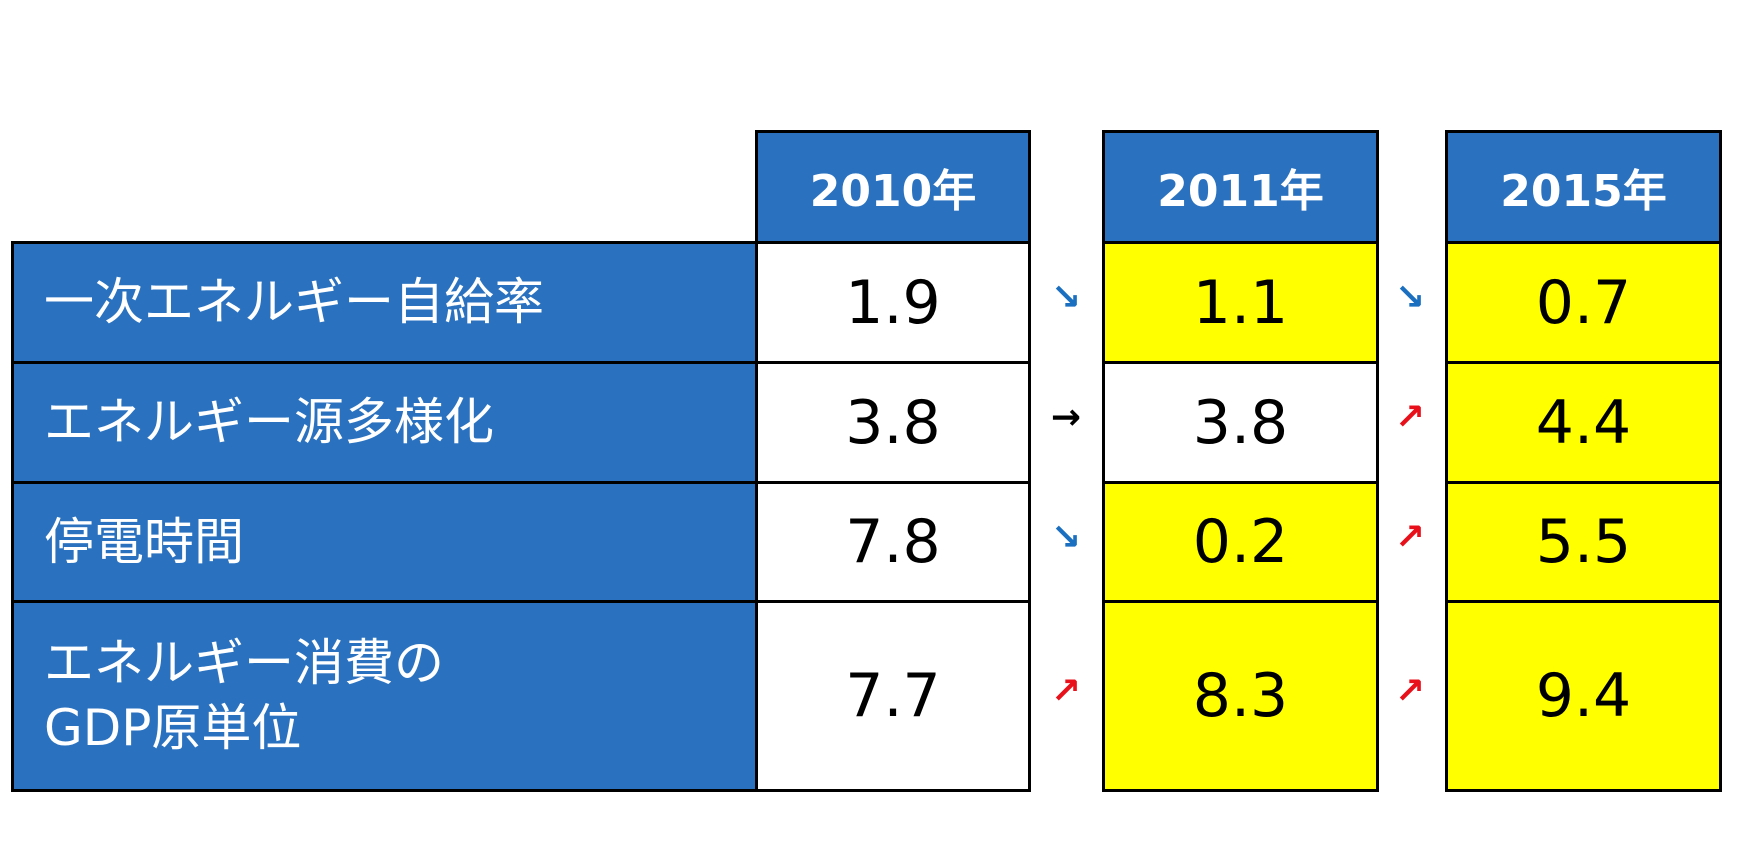 Image resolution: width=1751 pixels, height=849 pixels. Describe the element at coordinates (893, 187) in the screenshot. I see `column-header: 2010年` at that location.